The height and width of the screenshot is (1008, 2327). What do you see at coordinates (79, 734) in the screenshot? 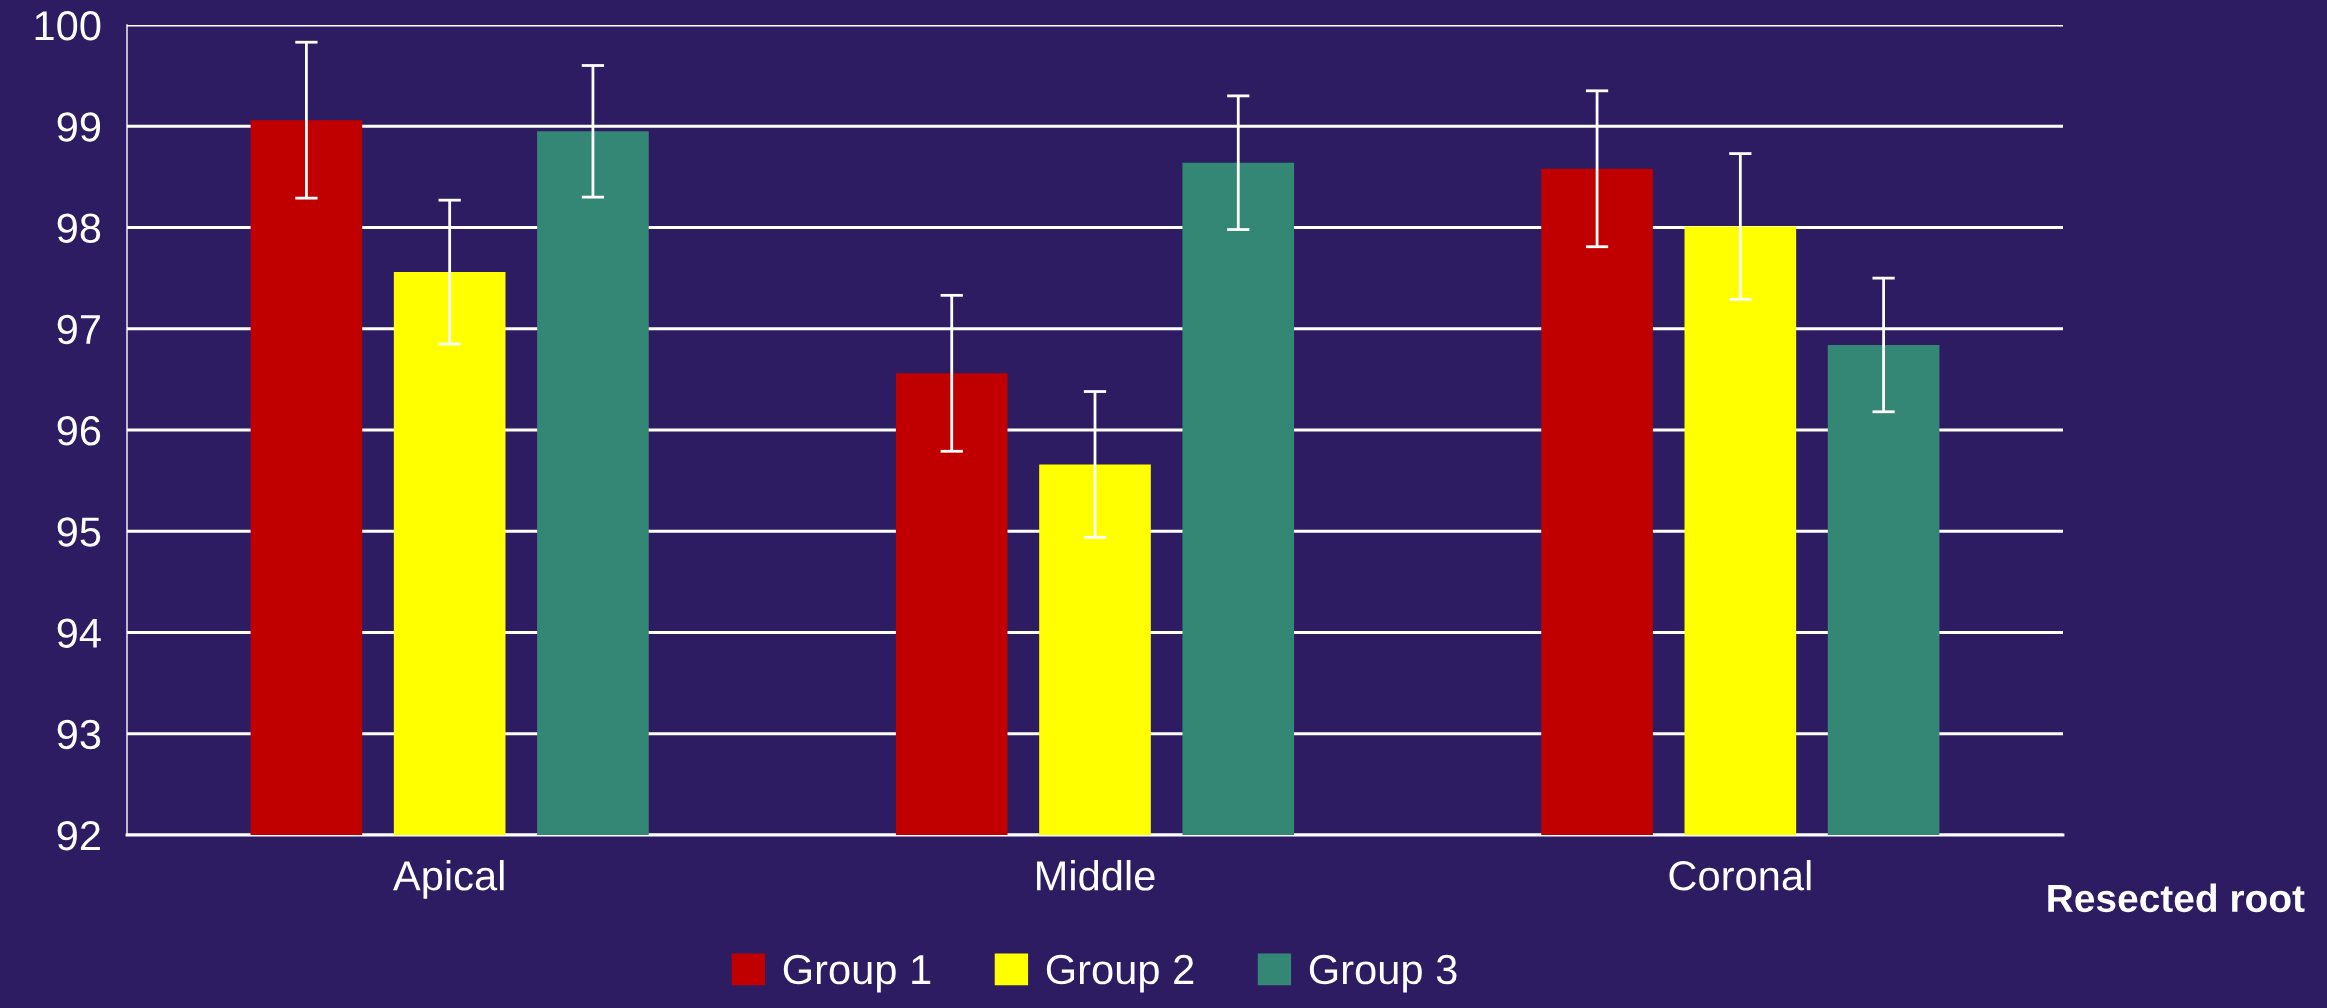
I see `y-tick-label: 93` at bounding box center [79, 734].